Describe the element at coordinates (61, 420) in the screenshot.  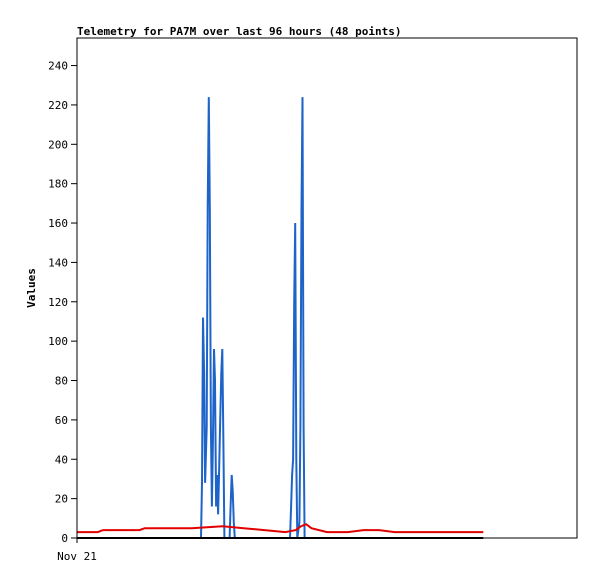
I see `y-tick-label: 60` at that location.